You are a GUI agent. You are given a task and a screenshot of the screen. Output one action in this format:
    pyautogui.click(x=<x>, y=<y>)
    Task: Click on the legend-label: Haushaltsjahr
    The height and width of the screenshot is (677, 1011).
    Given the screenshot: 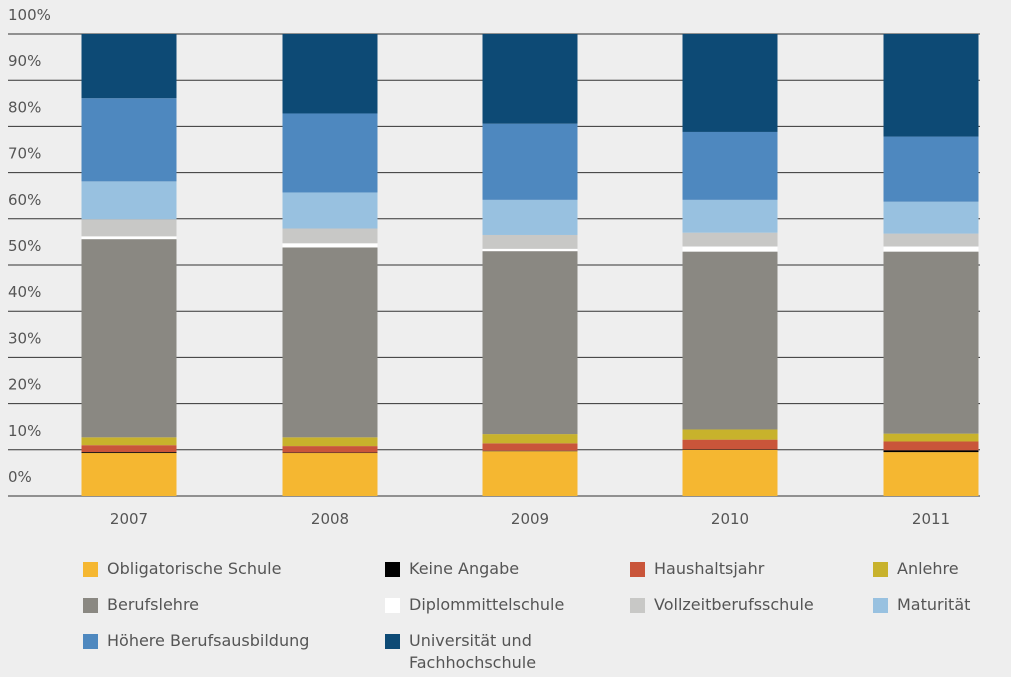 What is the action you would take?
    pyautogui.click(x=709, y=568)
    